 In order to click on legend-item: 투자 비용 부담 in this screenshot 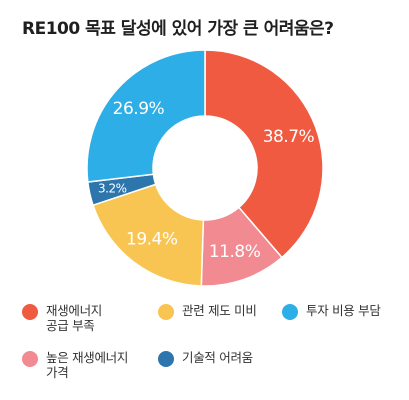, I will do `click(331, 311)`.